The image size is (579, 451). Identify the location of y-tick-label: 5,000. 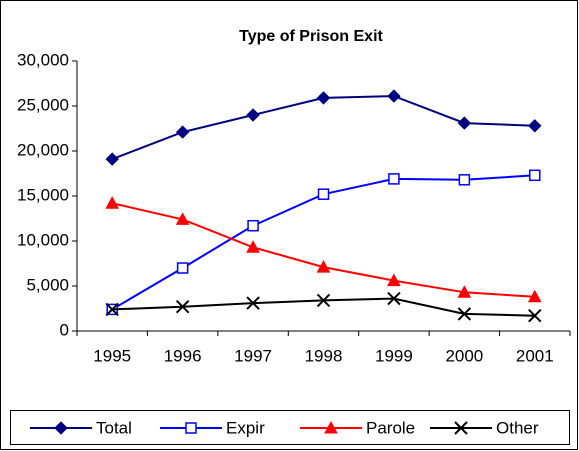
(47, 284).